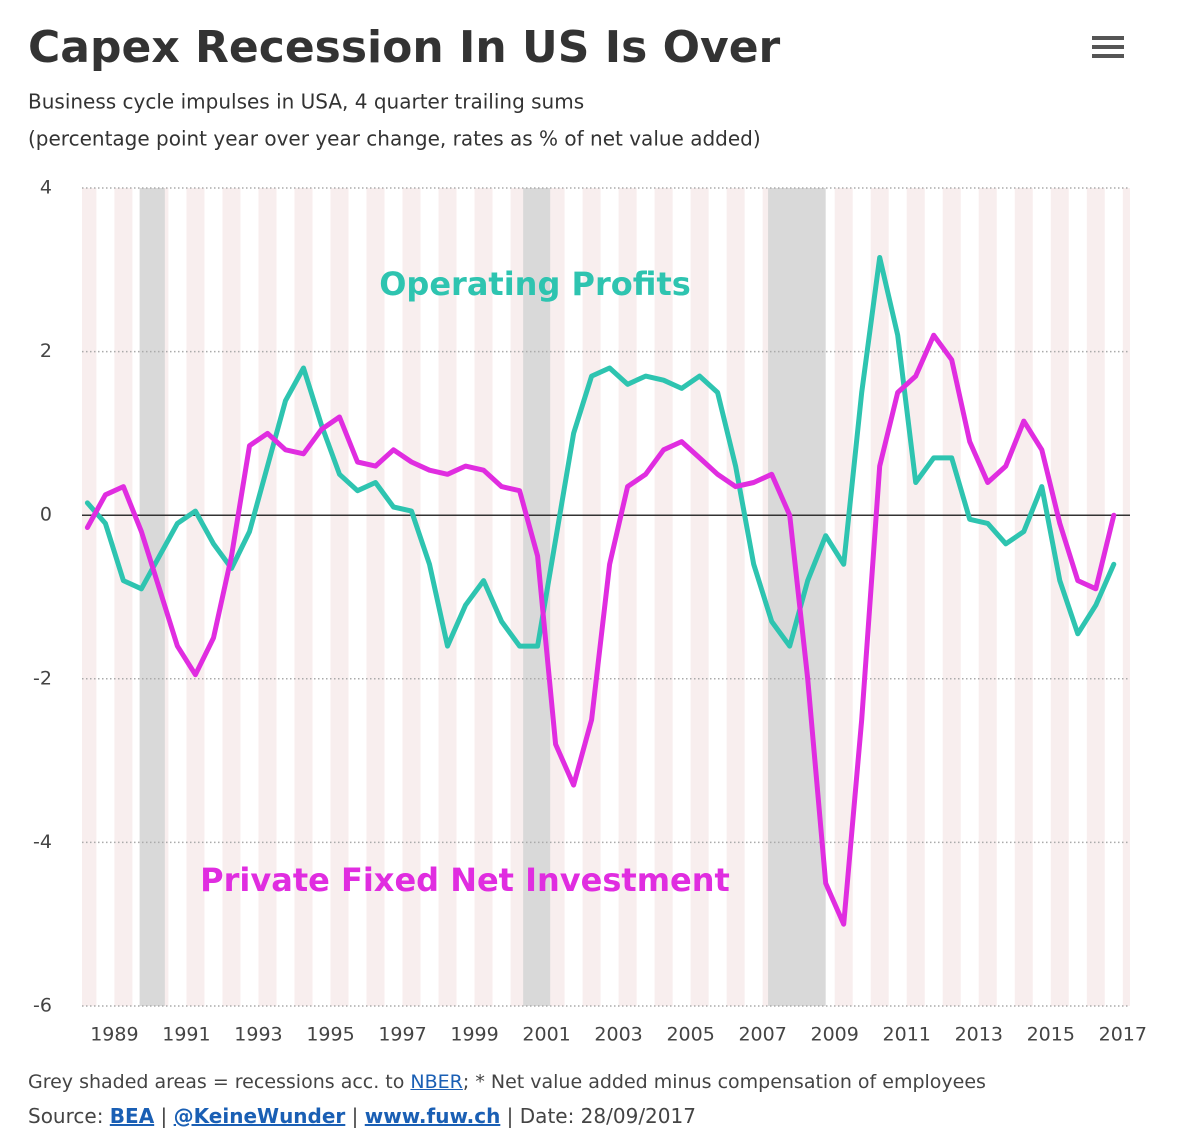 The height and width of the screenshot is (1140, 1186). Describe the element at coordinates (690, 1035) in the screenshot. I see `x-tick-label: 2005` at that location.